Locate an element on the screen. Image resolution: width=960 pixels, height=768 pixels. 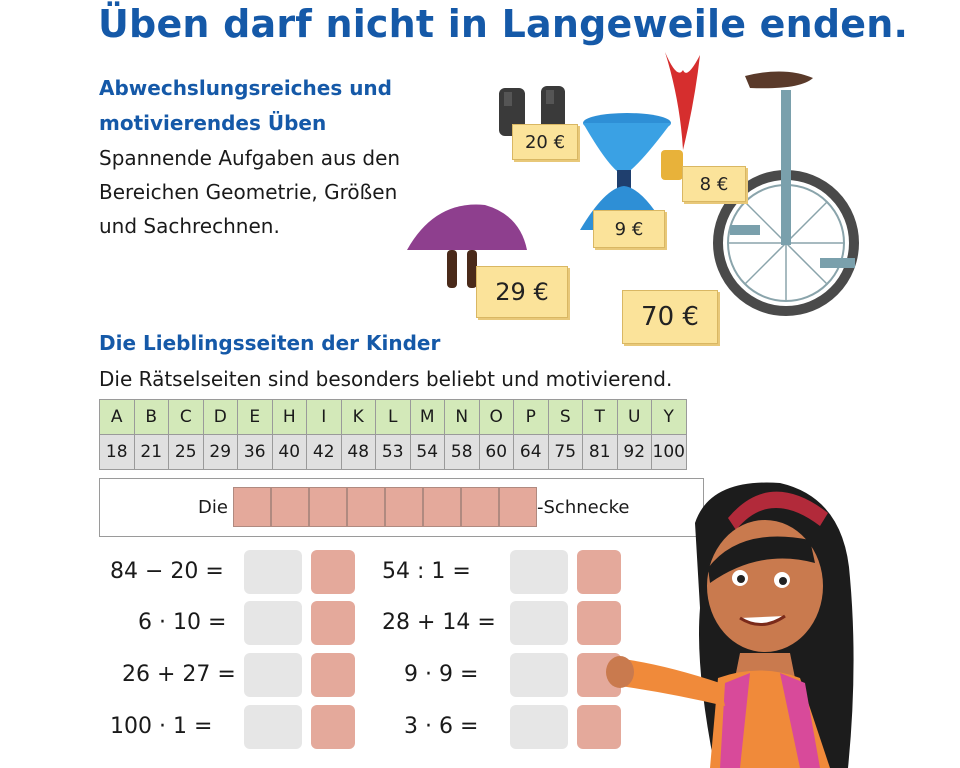
cipher-number: 92 is located at coordinates (634, 452).